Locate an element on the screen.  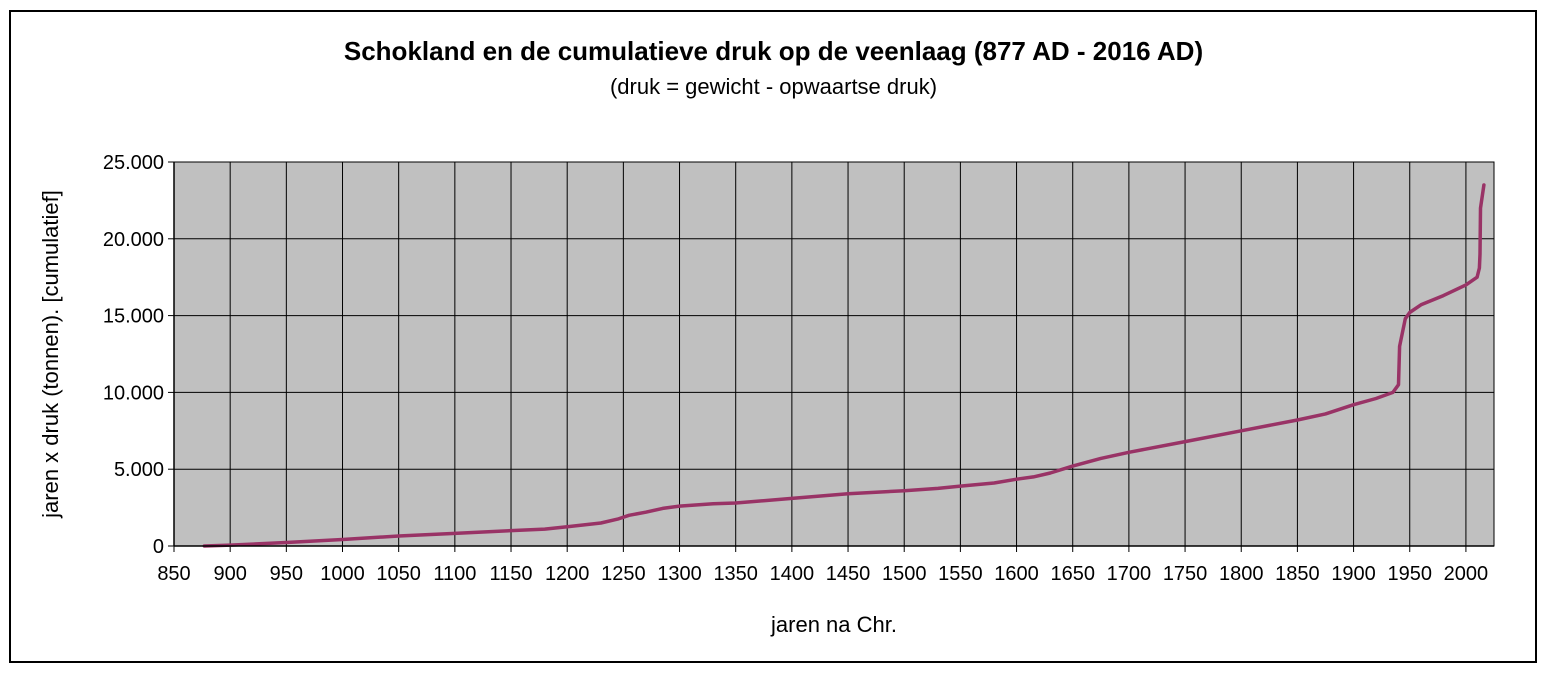
x-tick-label: 1550 is located at coordinates (960, 574).